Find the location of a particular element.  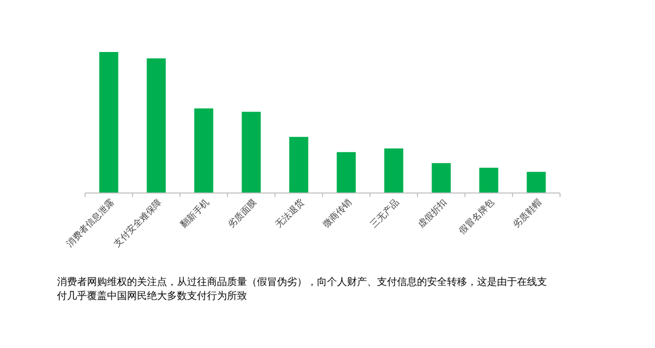

x-tick-label: 劣质面膜 is located at coordinates (243, 213).